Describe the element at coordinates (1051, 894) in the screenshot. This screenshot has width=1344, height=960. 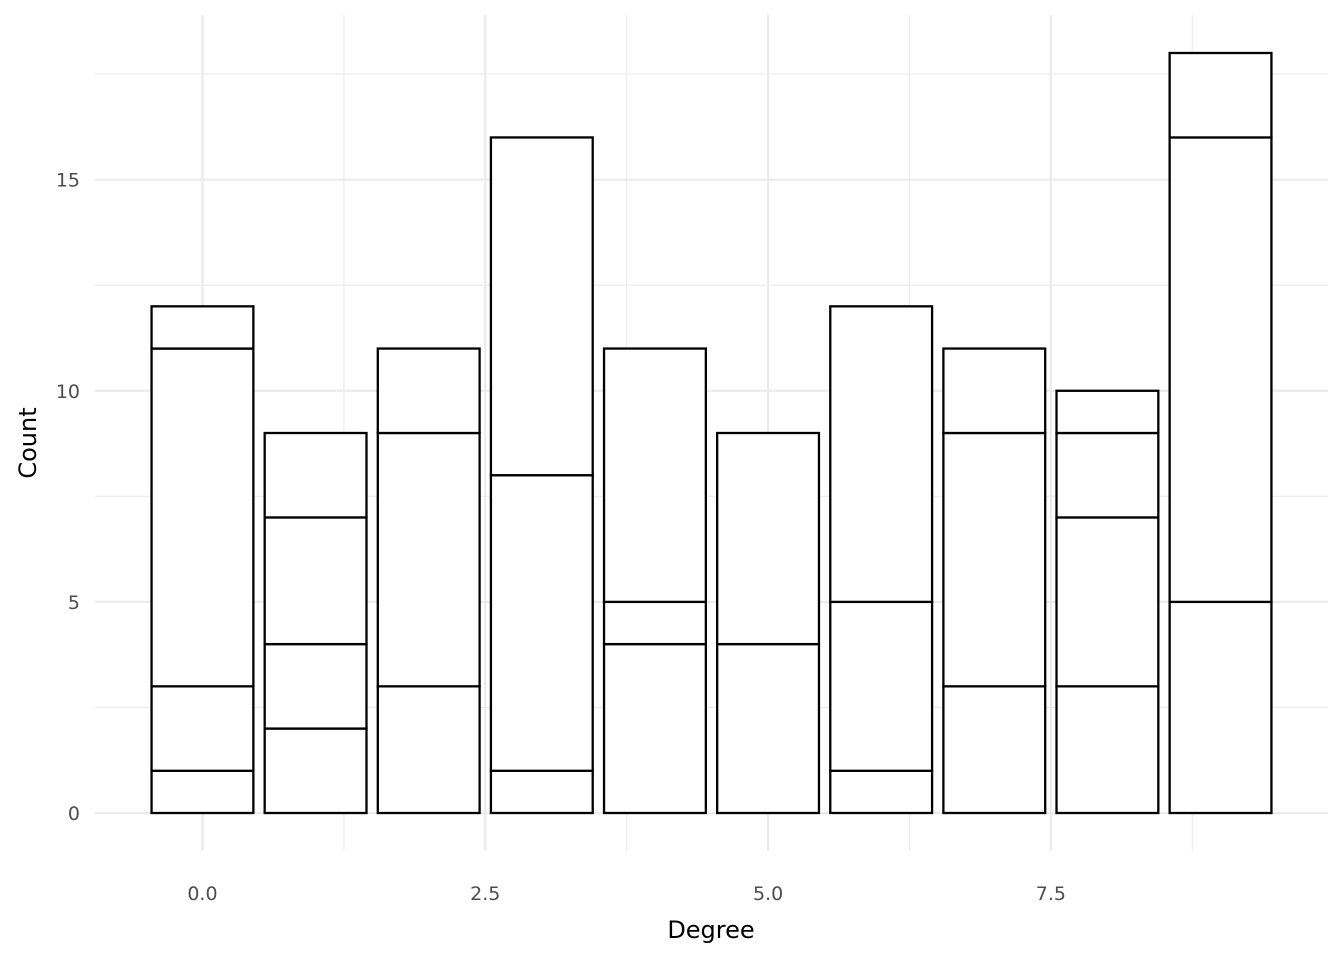
I see `x-tick-label: 7.5` at that location.